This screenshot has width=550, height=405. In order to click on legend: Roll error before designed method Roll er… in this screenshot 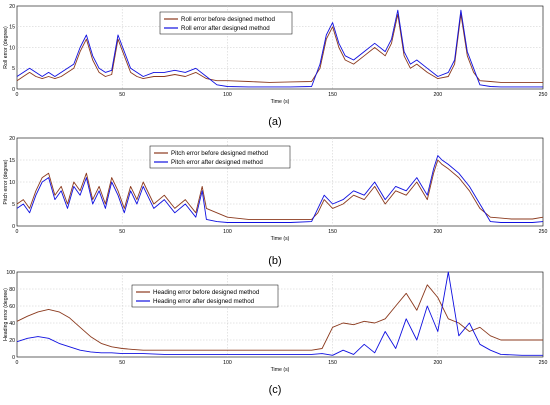, I will do `click(226, 23)`.